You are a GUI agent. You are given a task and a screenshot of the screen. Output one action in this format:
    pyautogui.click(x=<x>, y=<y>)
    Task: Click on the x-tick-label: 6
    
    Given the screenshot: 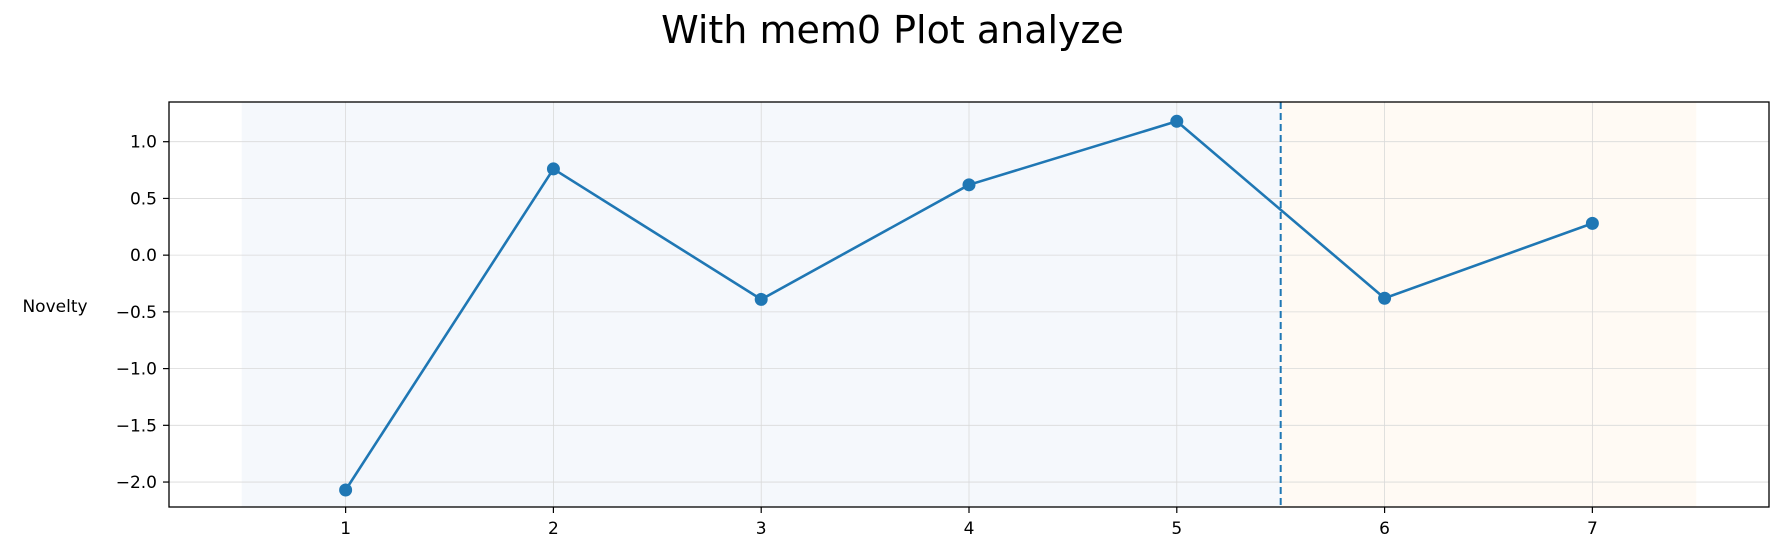 What is the action you would take?
    pyautogui.click(x=1384, y=529)
    